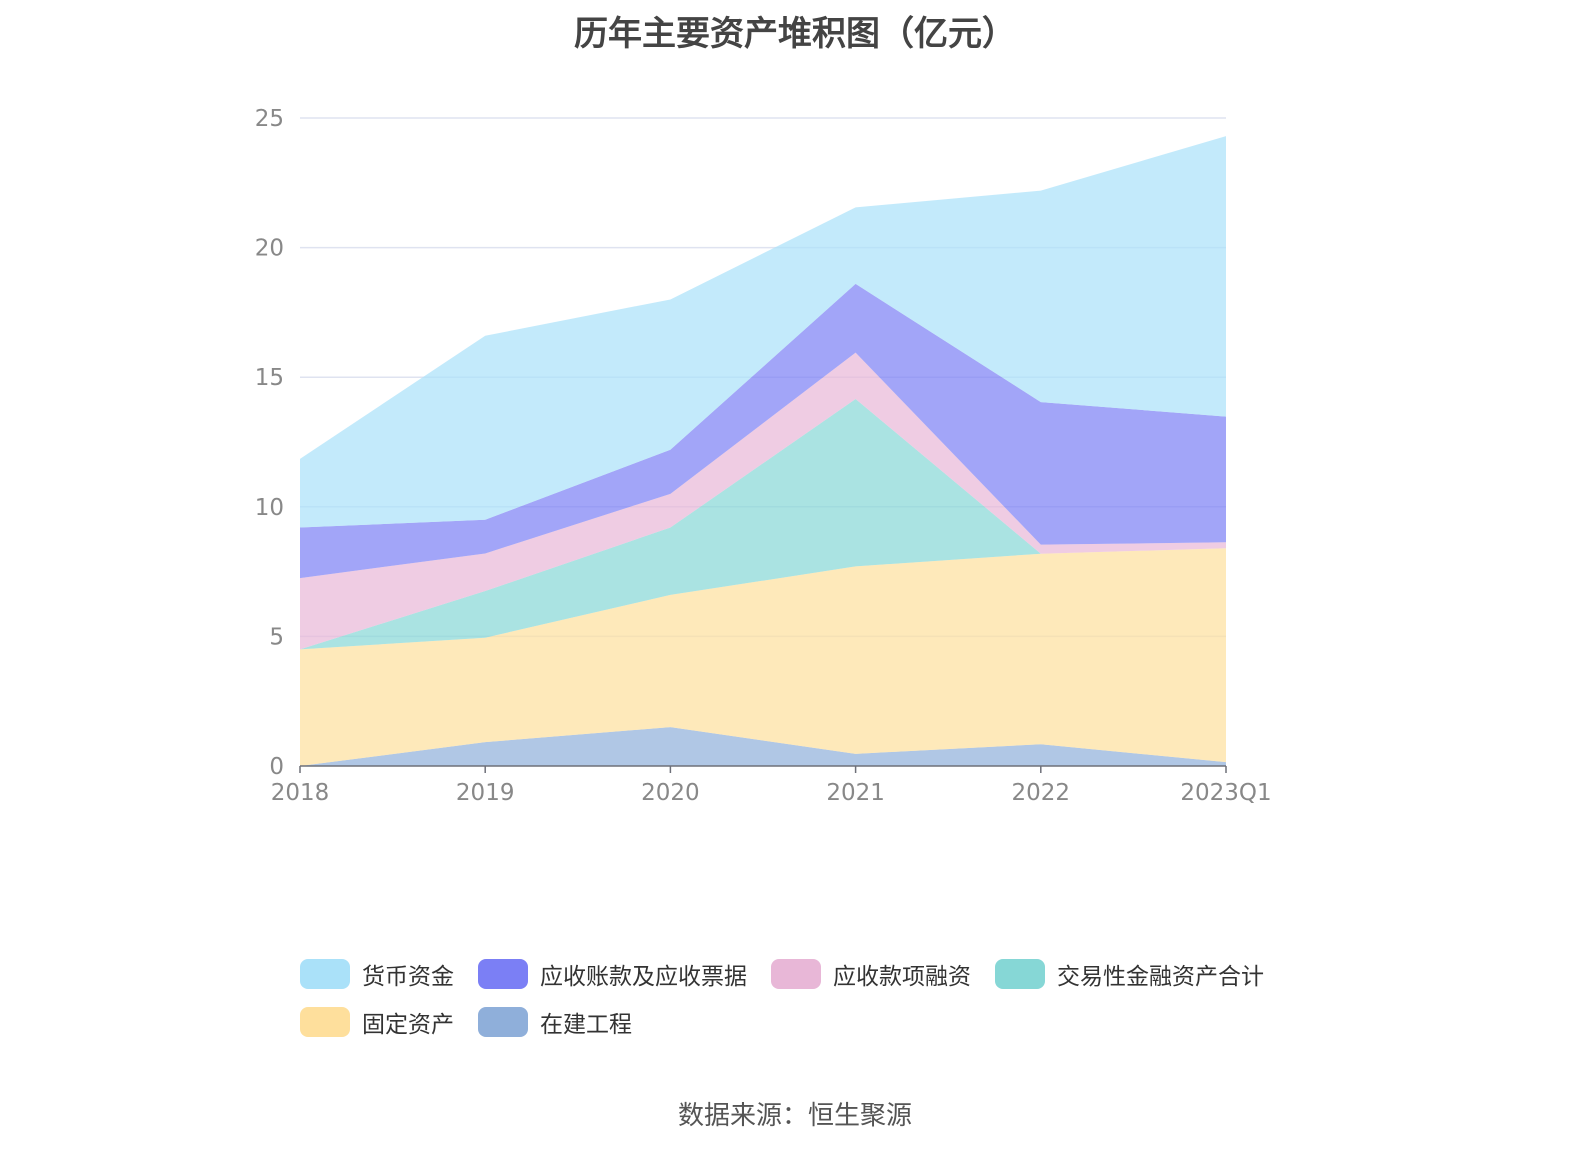 The image size is (1590, 1150). I want to click on legend-swatch-construction, so click(503, 1022).